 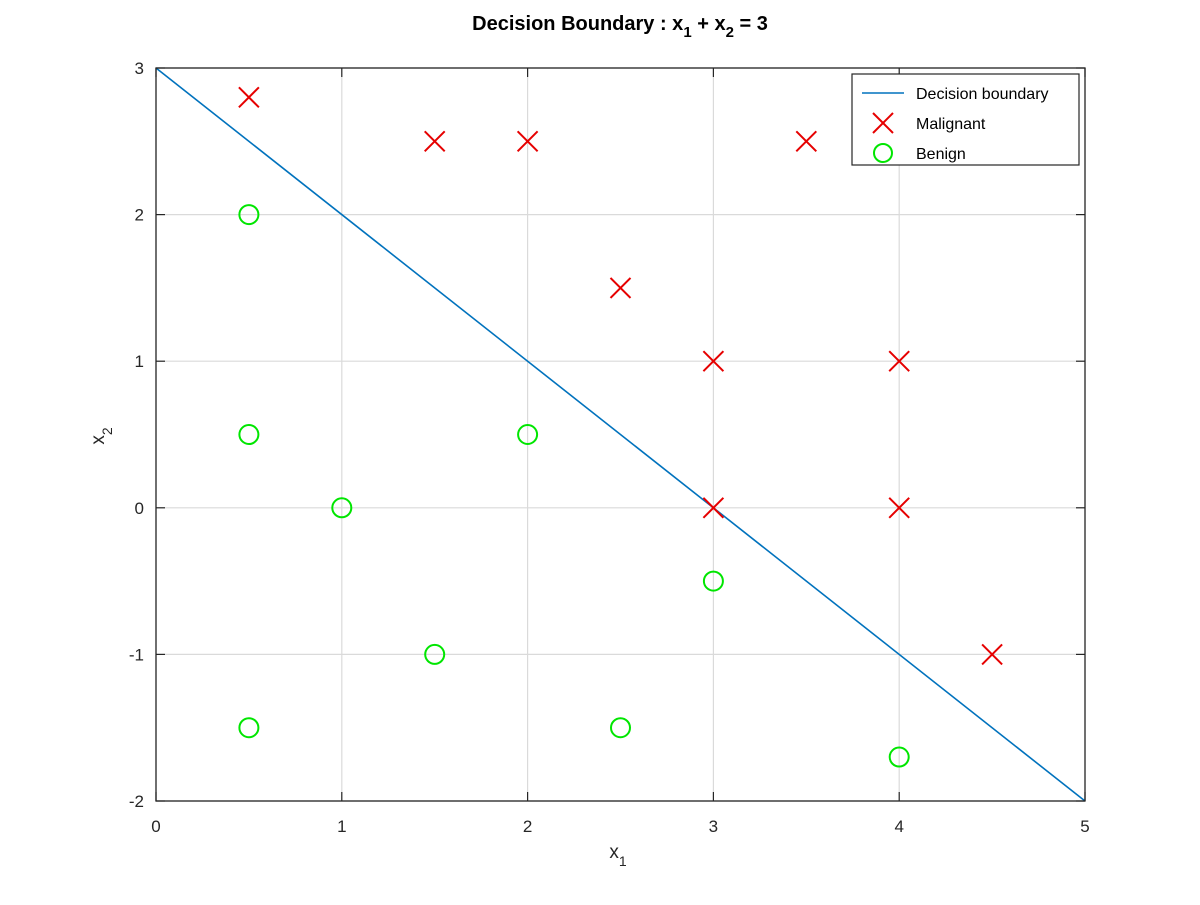 What do you see at coordinates (620, 27) in the screenshot?
I see `chart-title: Decision Boundary : x1 + x2 = 3` at bounding box center [620, 27].